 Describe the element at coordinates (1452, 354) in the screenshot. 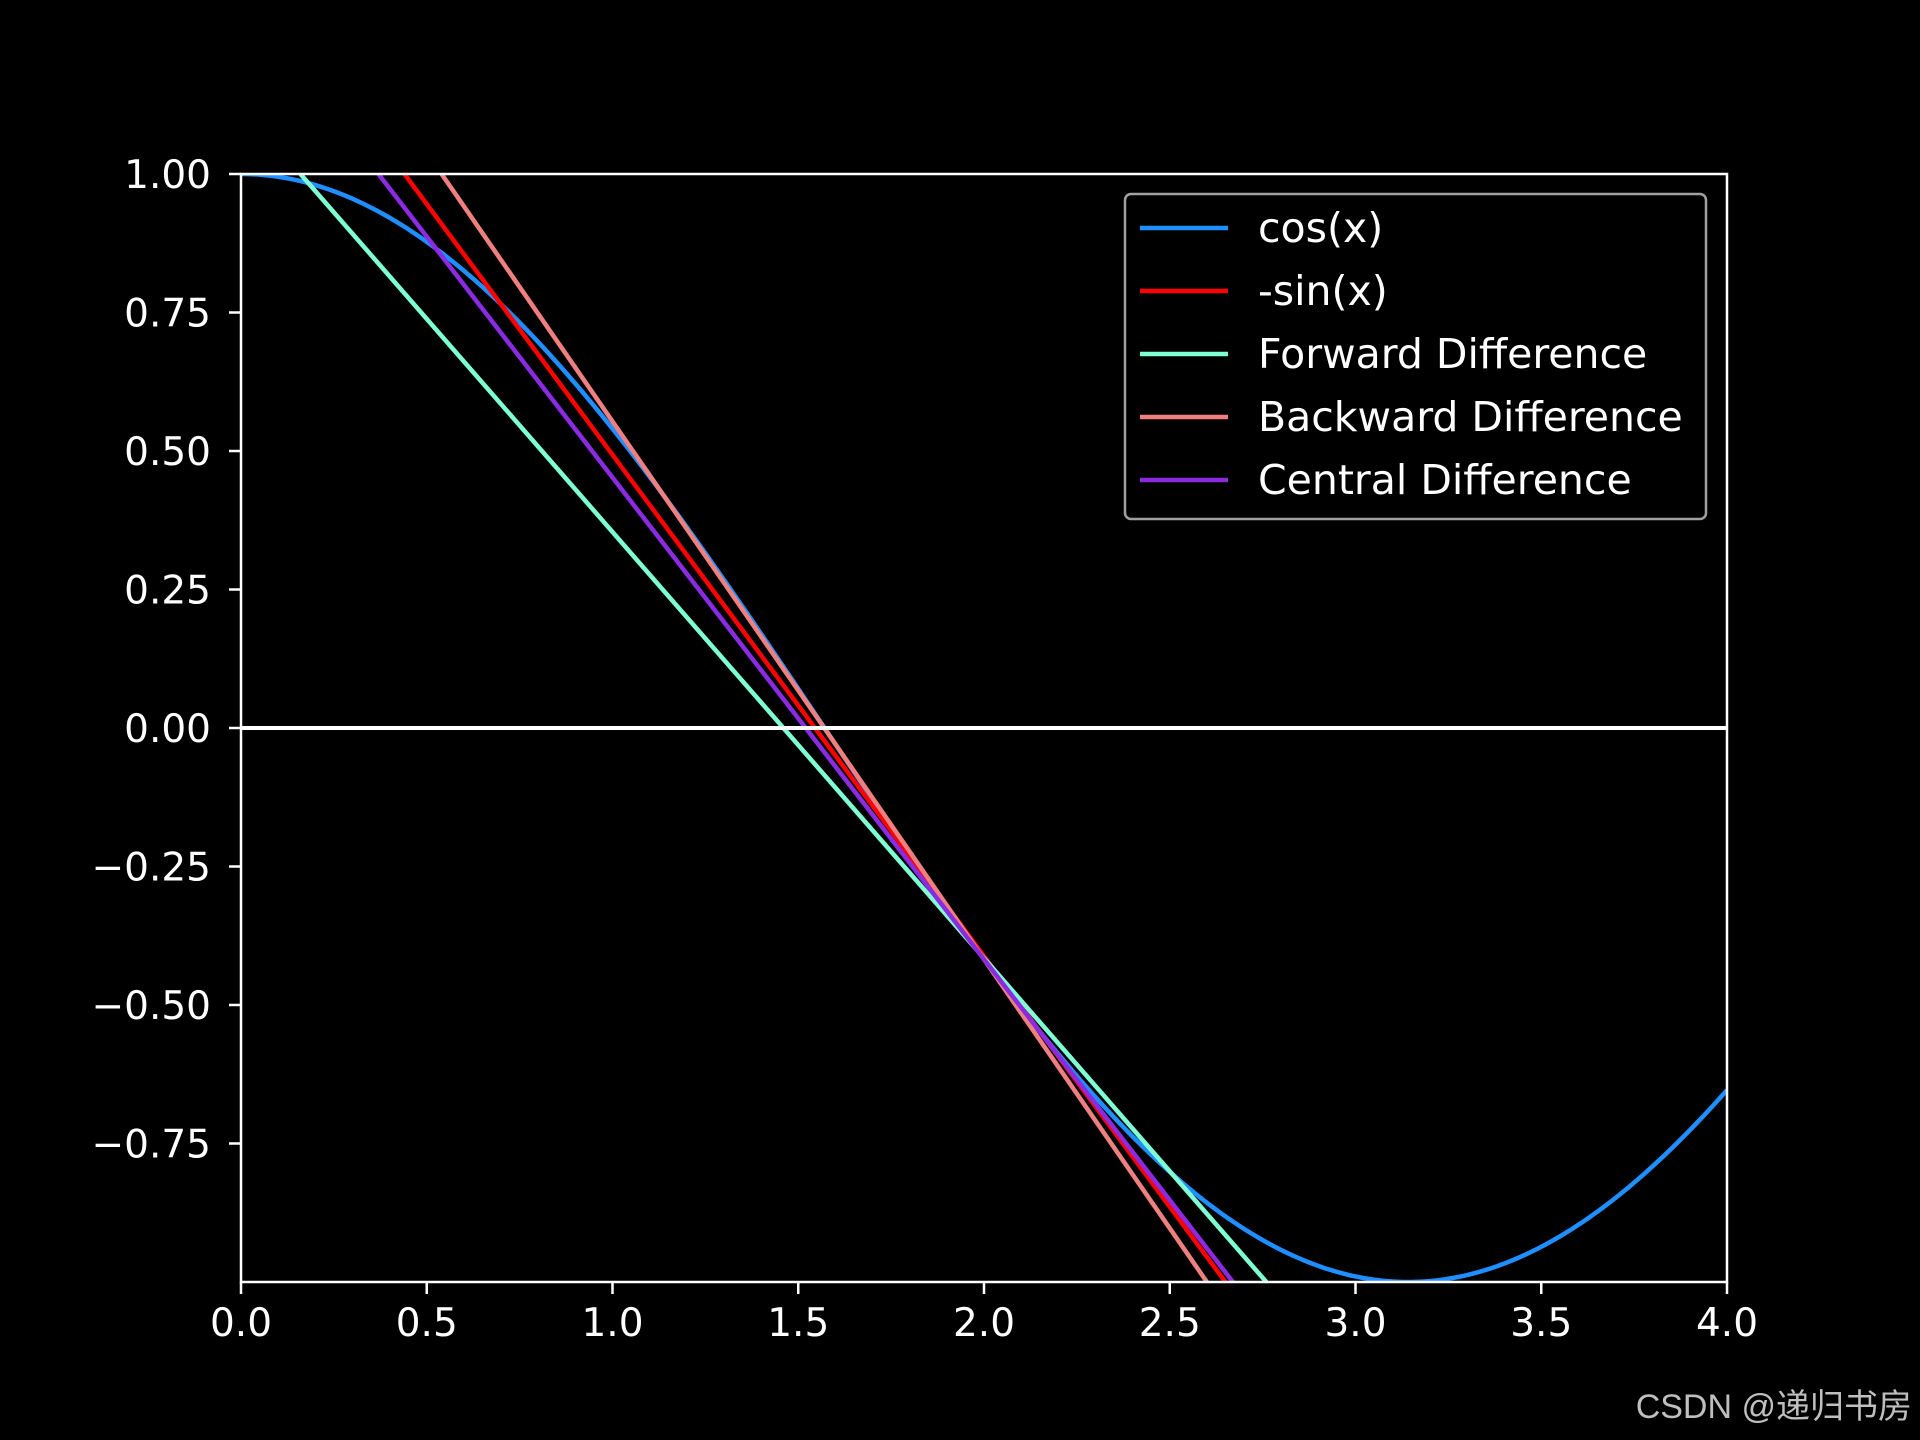

I see `legend-label-forward-difference: Forward Difference` at that location.